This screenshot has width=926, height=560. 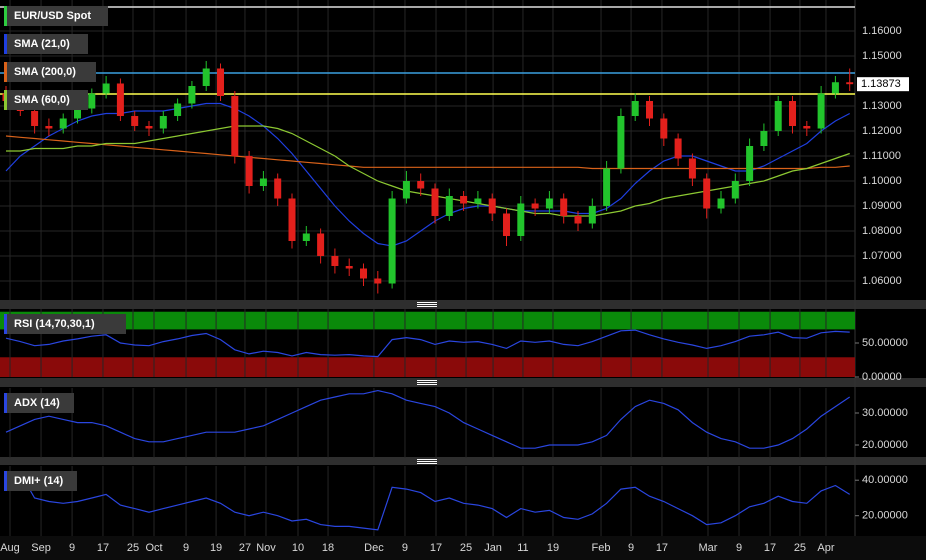 I want to click on indicator-label: RSI (14,70,30,1), so click(x=54, y=324).